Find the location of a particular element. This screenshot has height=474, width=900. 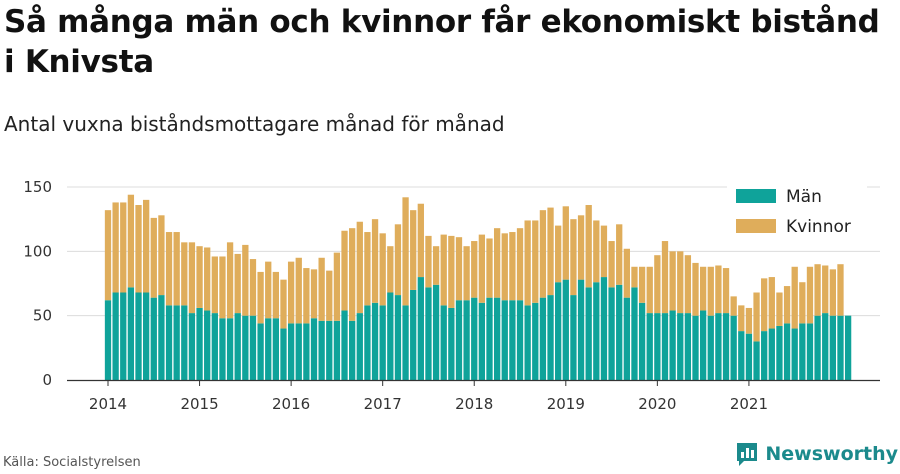

brand-name: Newsworthy is located at coordinates (831, 454).